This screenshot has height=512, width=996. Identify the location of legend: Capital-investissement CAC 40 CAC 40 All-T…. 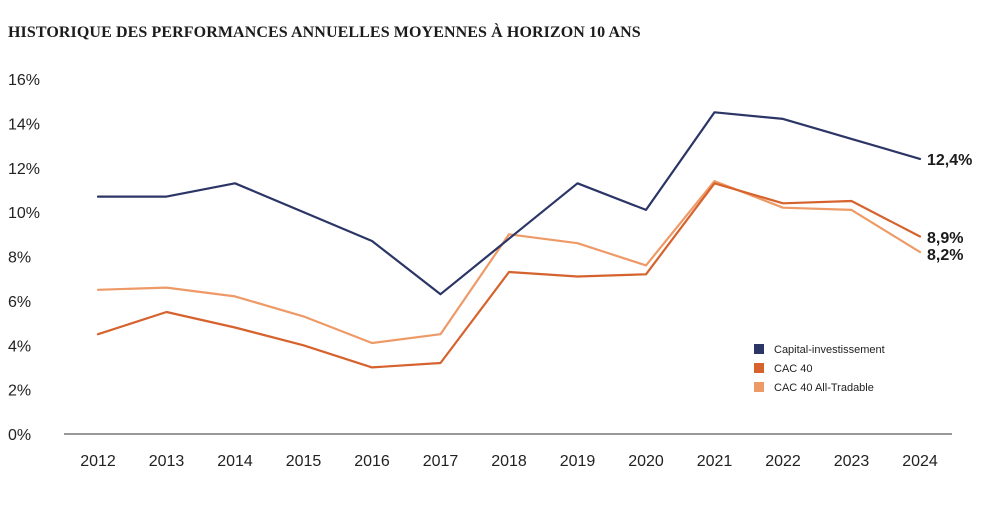
(819, 369).